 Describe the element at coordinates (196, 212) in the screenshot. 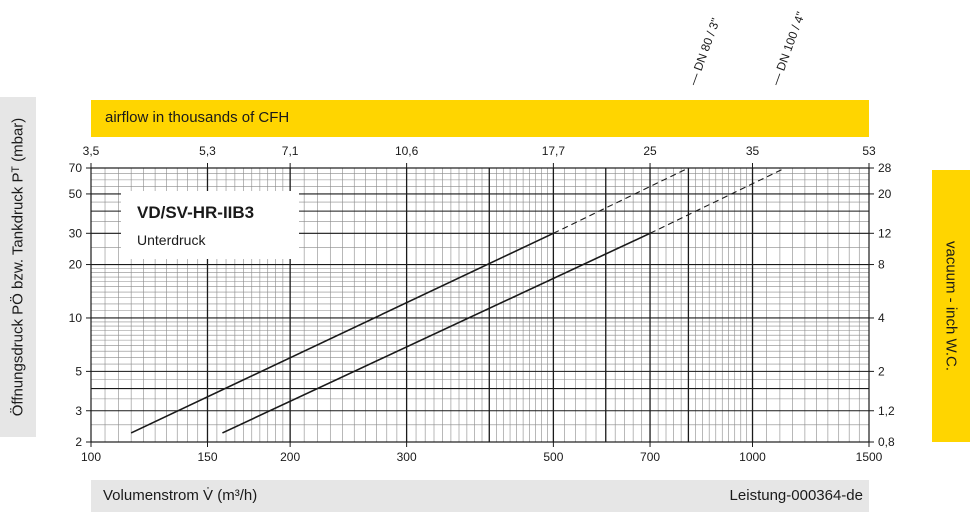

I see `valve-type-label: VD/SV-HR-IIB3` at that location.